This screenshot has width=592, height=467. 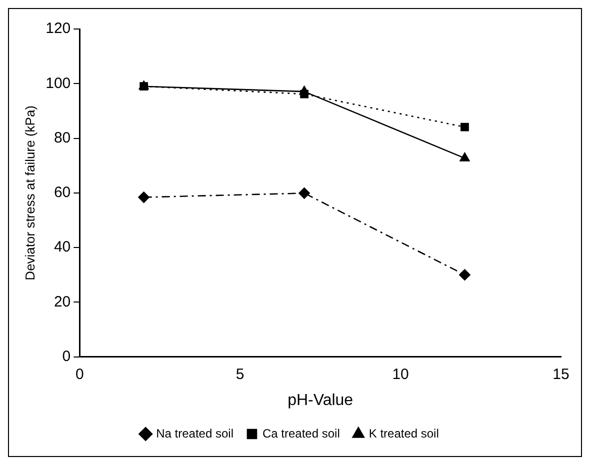 I want to click on y-tick-label: 80, so click(x=62, y=137).